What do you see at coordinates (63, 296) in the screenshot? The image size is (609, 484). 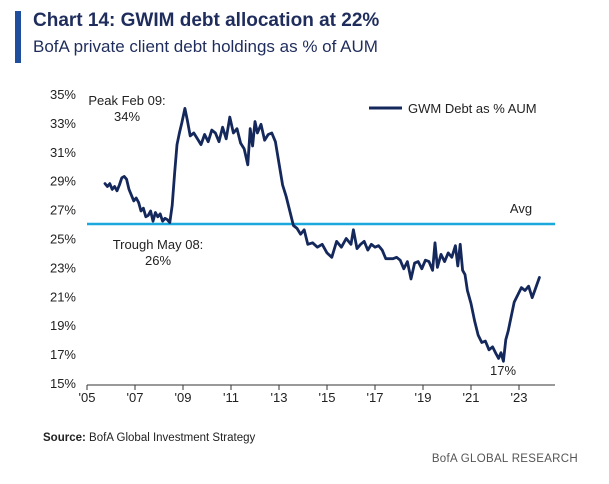 I see `y-tick-label: 21%` at bounding box center [63, 296].